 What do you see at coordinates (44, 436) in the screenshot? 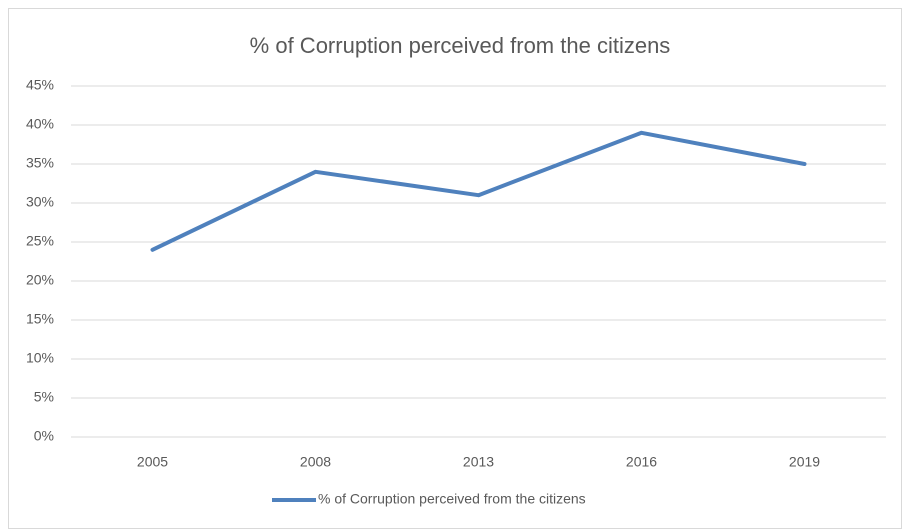
I see `y-tick-label: 0%` at bounding box center [44, 436].